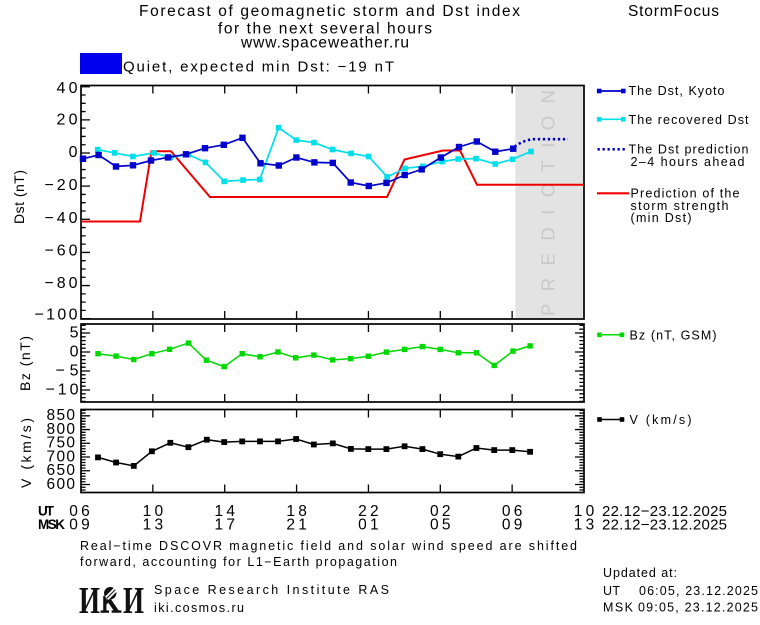  Describe the element at coordinates (61, 415) in the screenshot. I see `svg-text: 850` at that location.